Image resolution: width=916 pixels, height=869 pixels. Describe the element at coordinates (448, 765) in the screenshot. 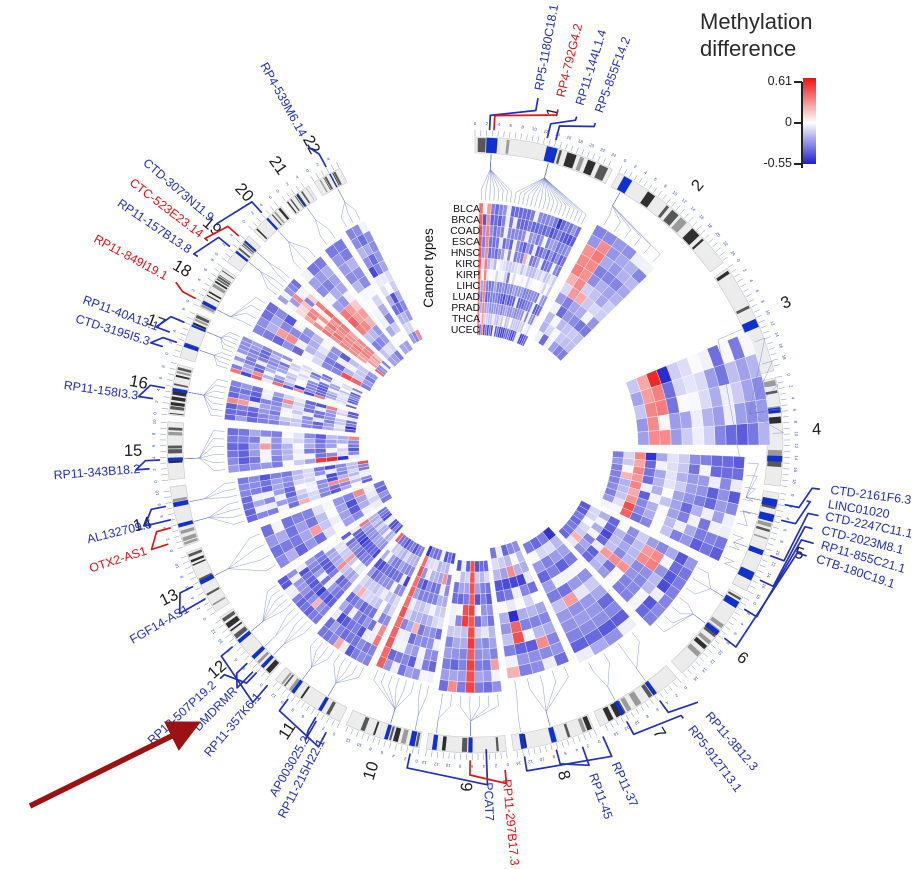

I see `mb-tick-label: 10` at that location.